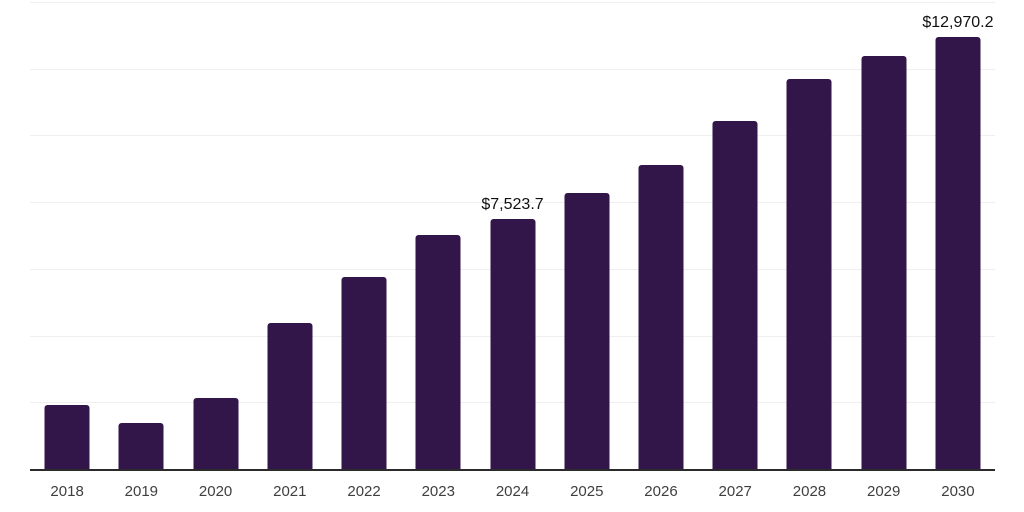 The image size is (1024, 512). What do you see at coordinates (512, 470) in the screenshot?
I see `x-axis-line` at bounding box center [512, 470].